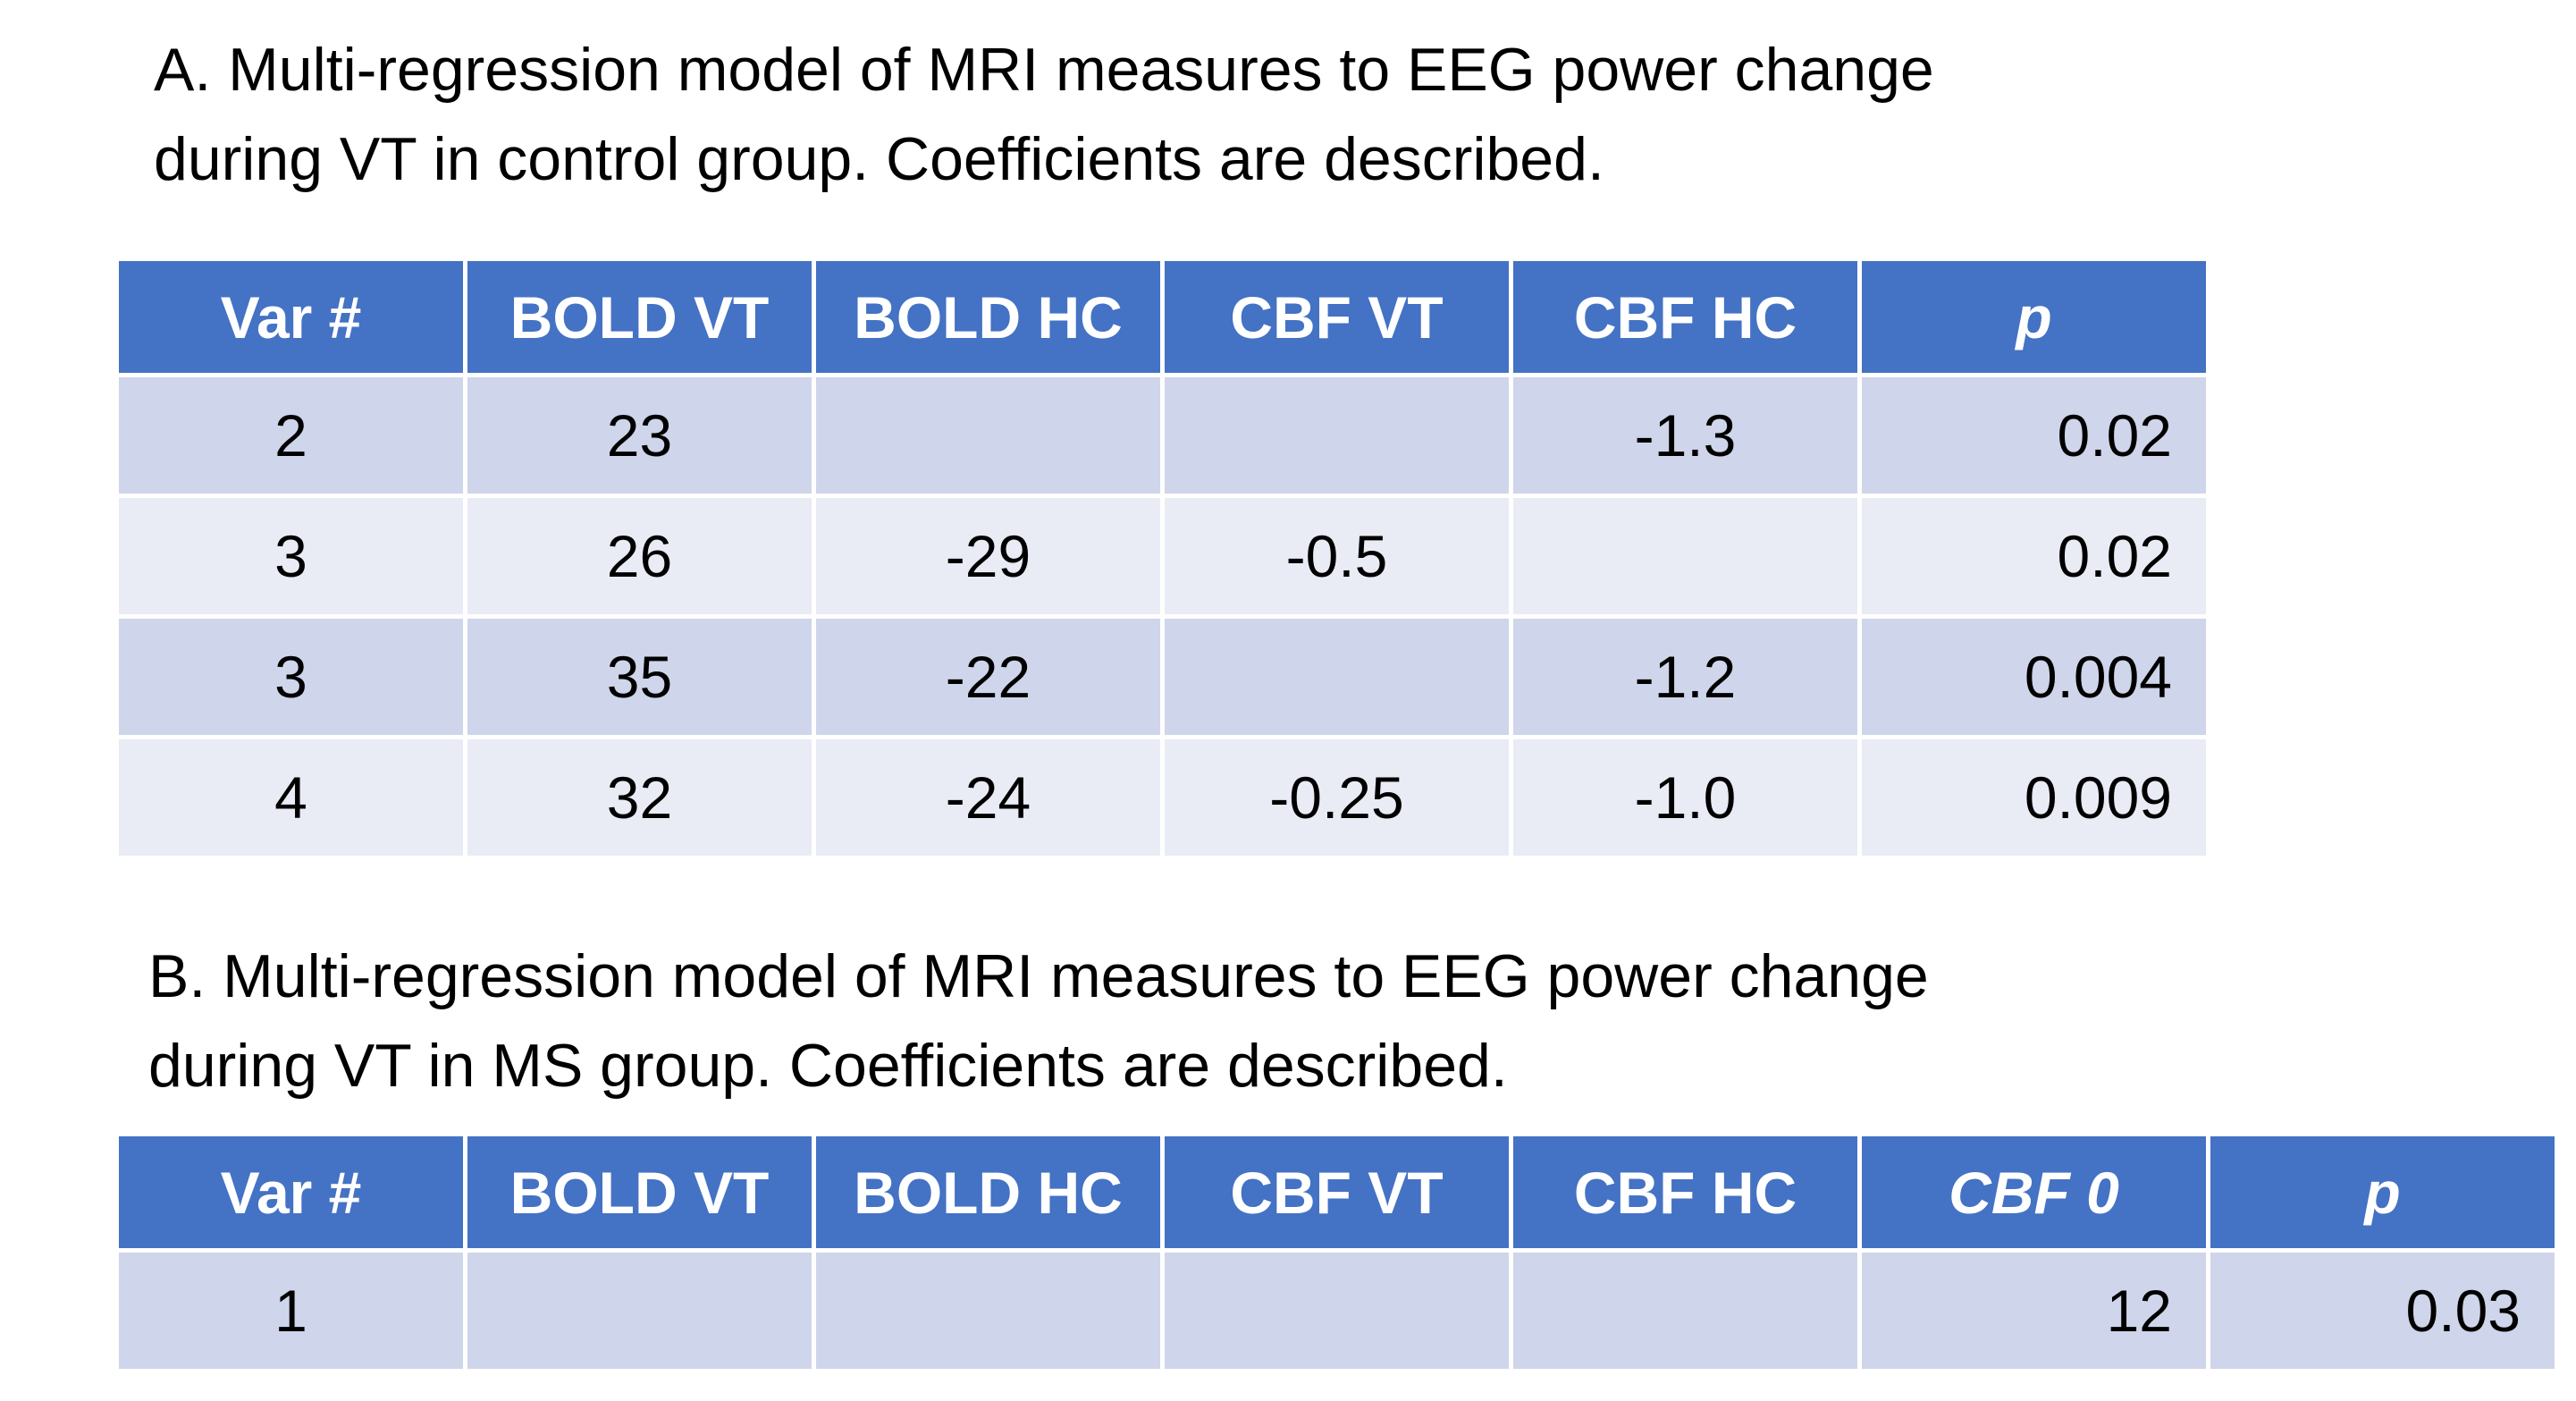  I want to click on table-cell: 0.004, so click(2034, 677).